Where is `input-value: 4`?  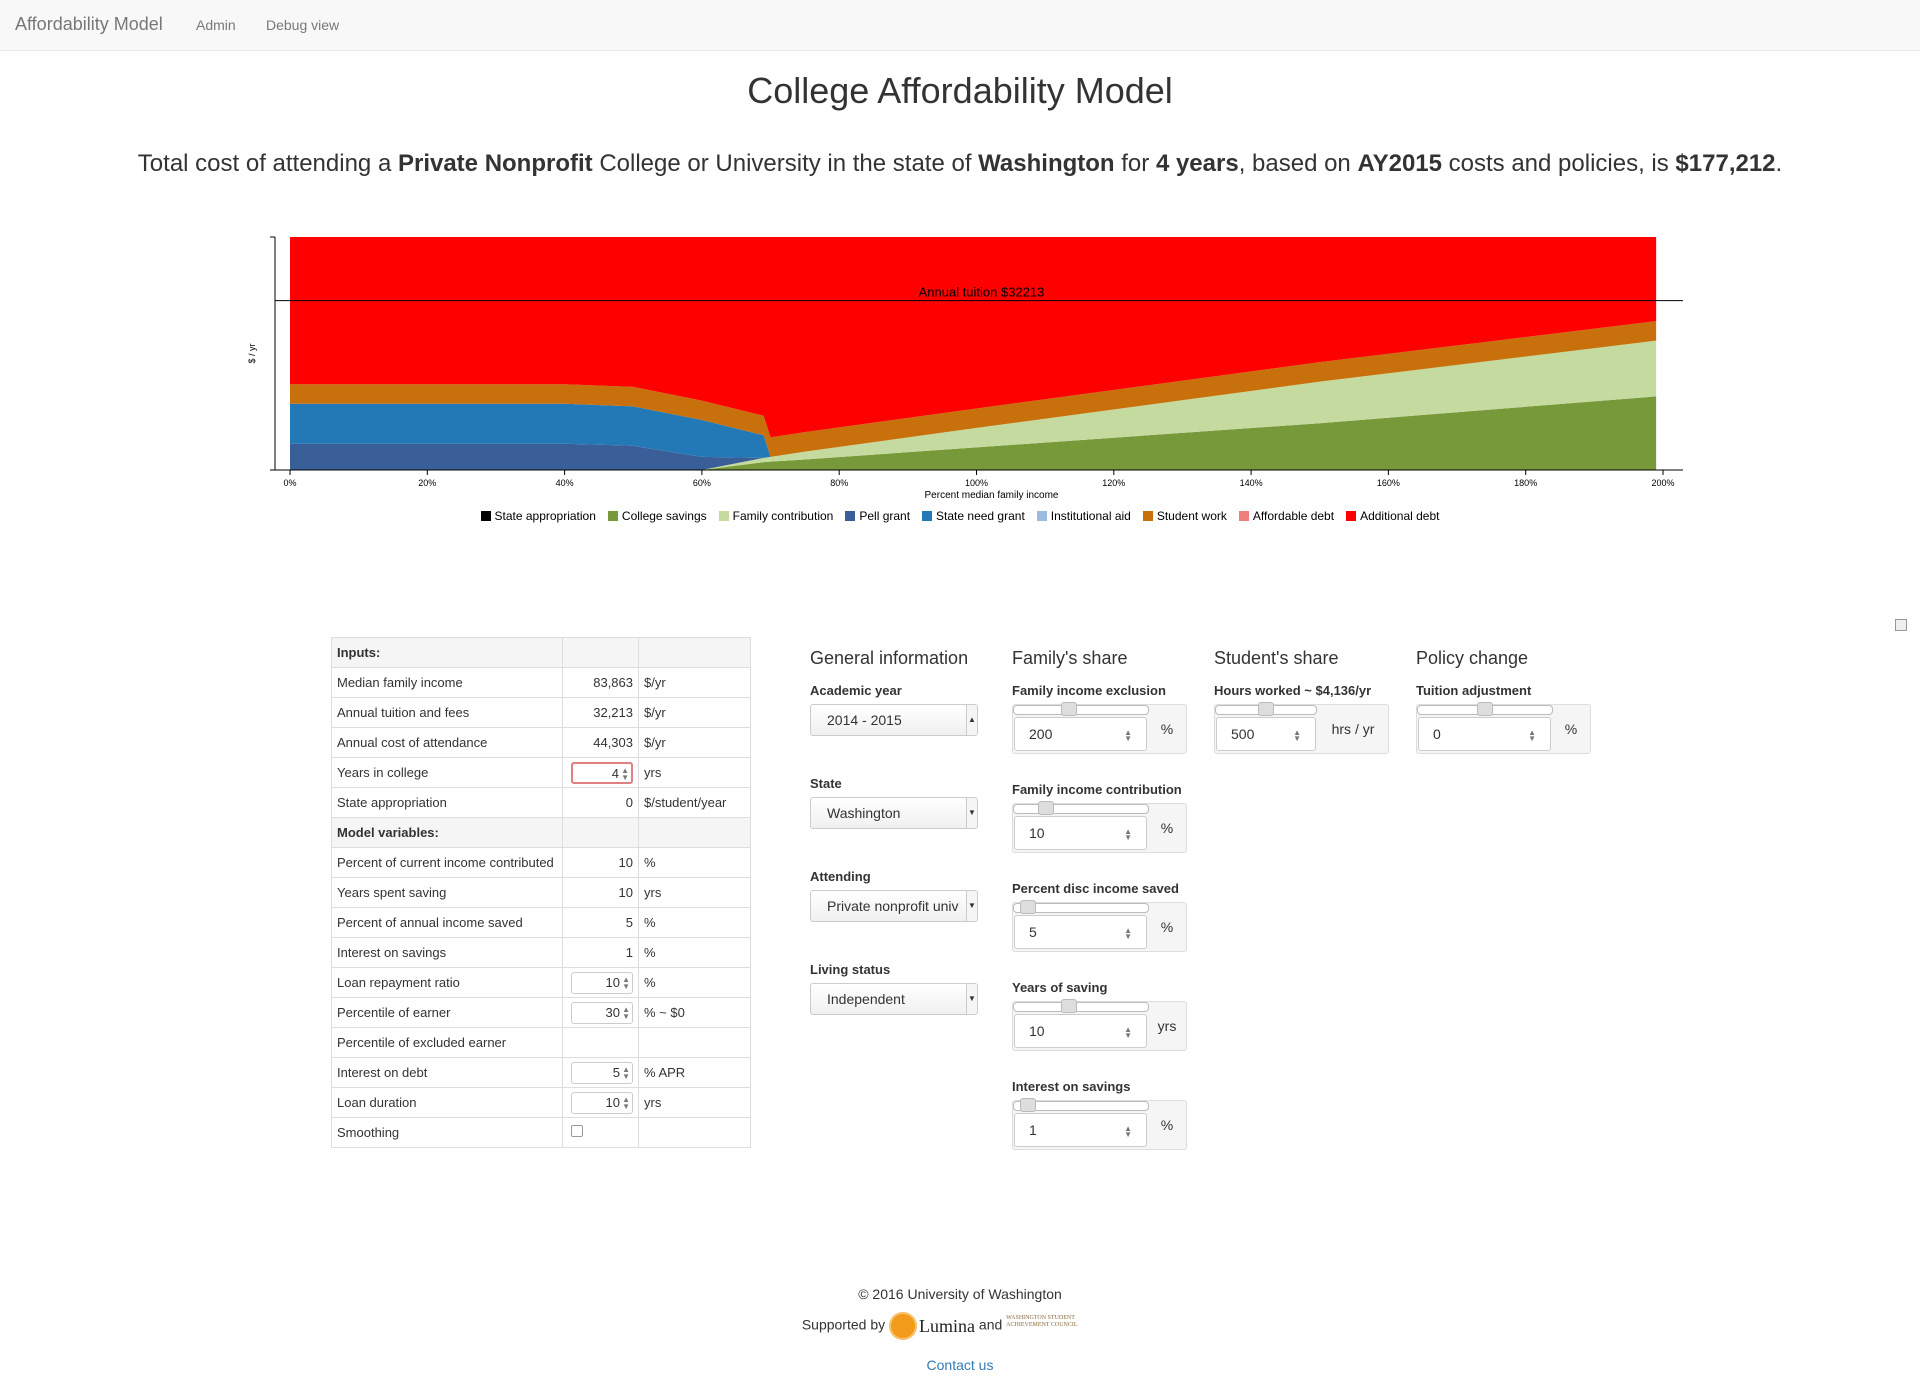 input-value: 4 is located at coordinates (615, 773).